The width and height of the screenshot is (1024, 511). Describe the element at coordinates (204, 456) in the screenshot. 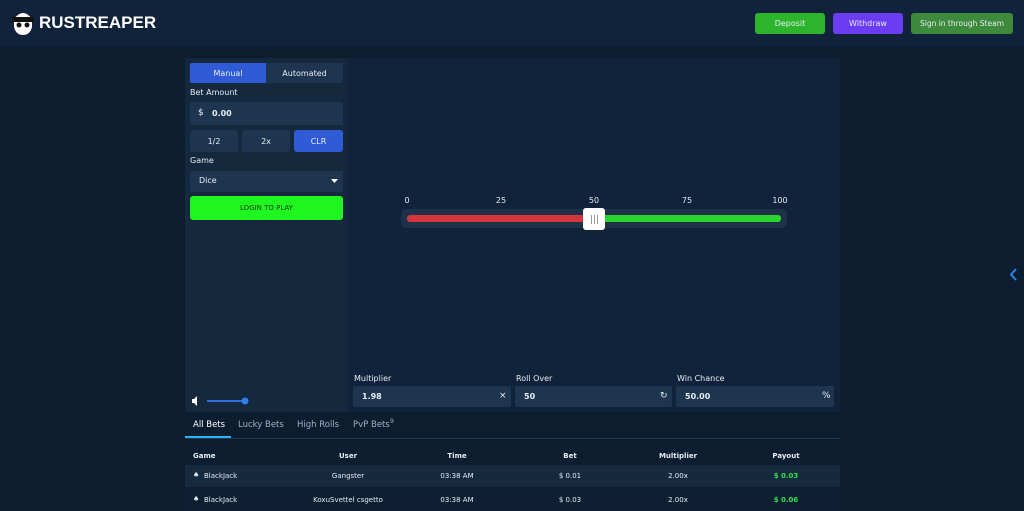

I see `column-header: Game` at that location.